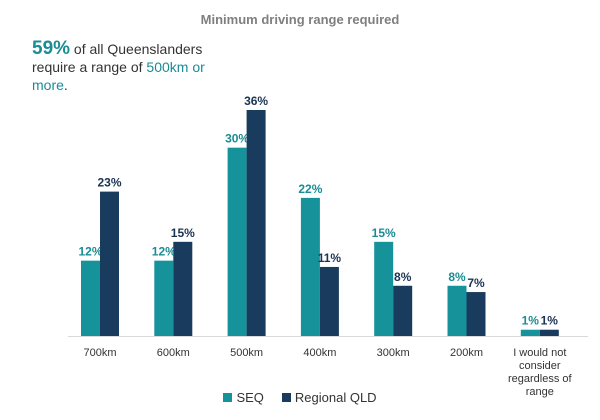  What do you see at coordinates (117, 58) in the screenshot?
I see `callout-text-before: of all Queenslanders require a range of` at bounding box center [117, 58].